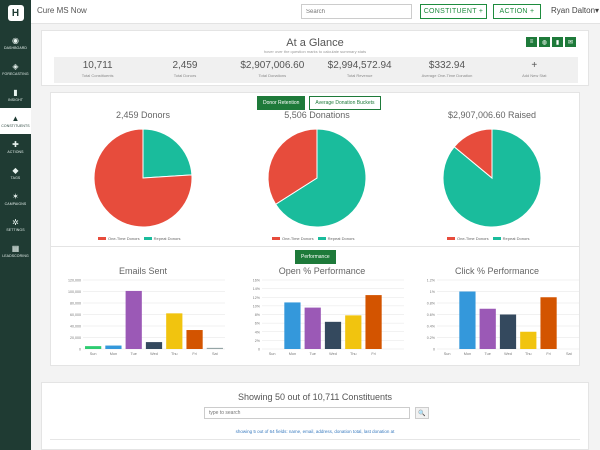  I want to click on tab-performance: Performance, so click(315, 257).